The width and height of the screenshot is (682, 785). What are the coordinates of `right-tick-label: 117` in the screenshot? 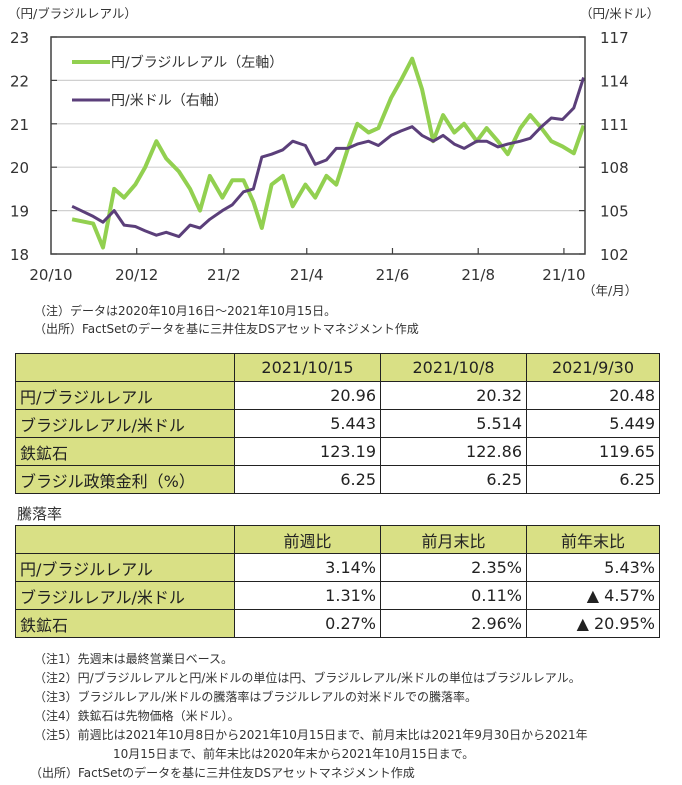 It's located at (614, 38).